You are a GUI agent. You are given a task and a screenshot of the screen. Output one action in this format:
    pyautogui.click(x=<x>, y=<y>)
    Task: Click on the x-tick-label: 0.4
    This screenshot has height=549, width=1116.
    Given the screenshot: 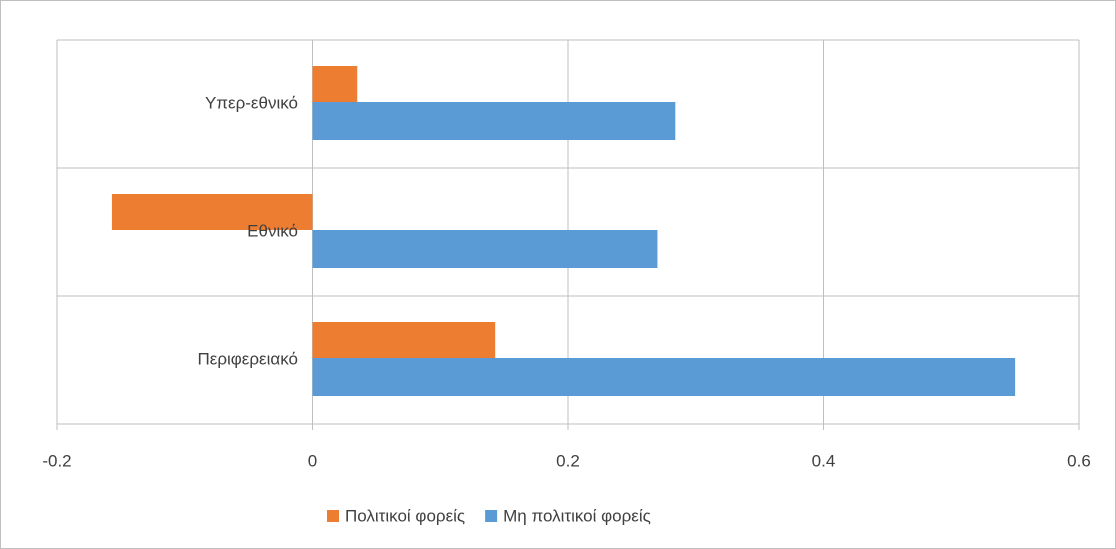 What is the action you would take?
    pyautogui.click(x=824, y=460)
    